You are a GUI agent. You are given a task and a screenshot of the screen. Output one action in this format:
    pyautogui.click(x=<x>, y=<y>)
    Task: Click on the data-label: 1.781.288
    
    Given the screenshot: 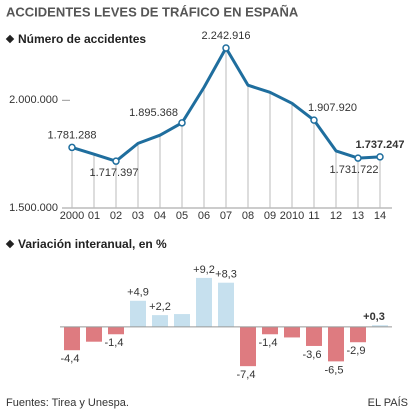 What is the action you would take?
    pyautogui.click(x=72, y=135)
    